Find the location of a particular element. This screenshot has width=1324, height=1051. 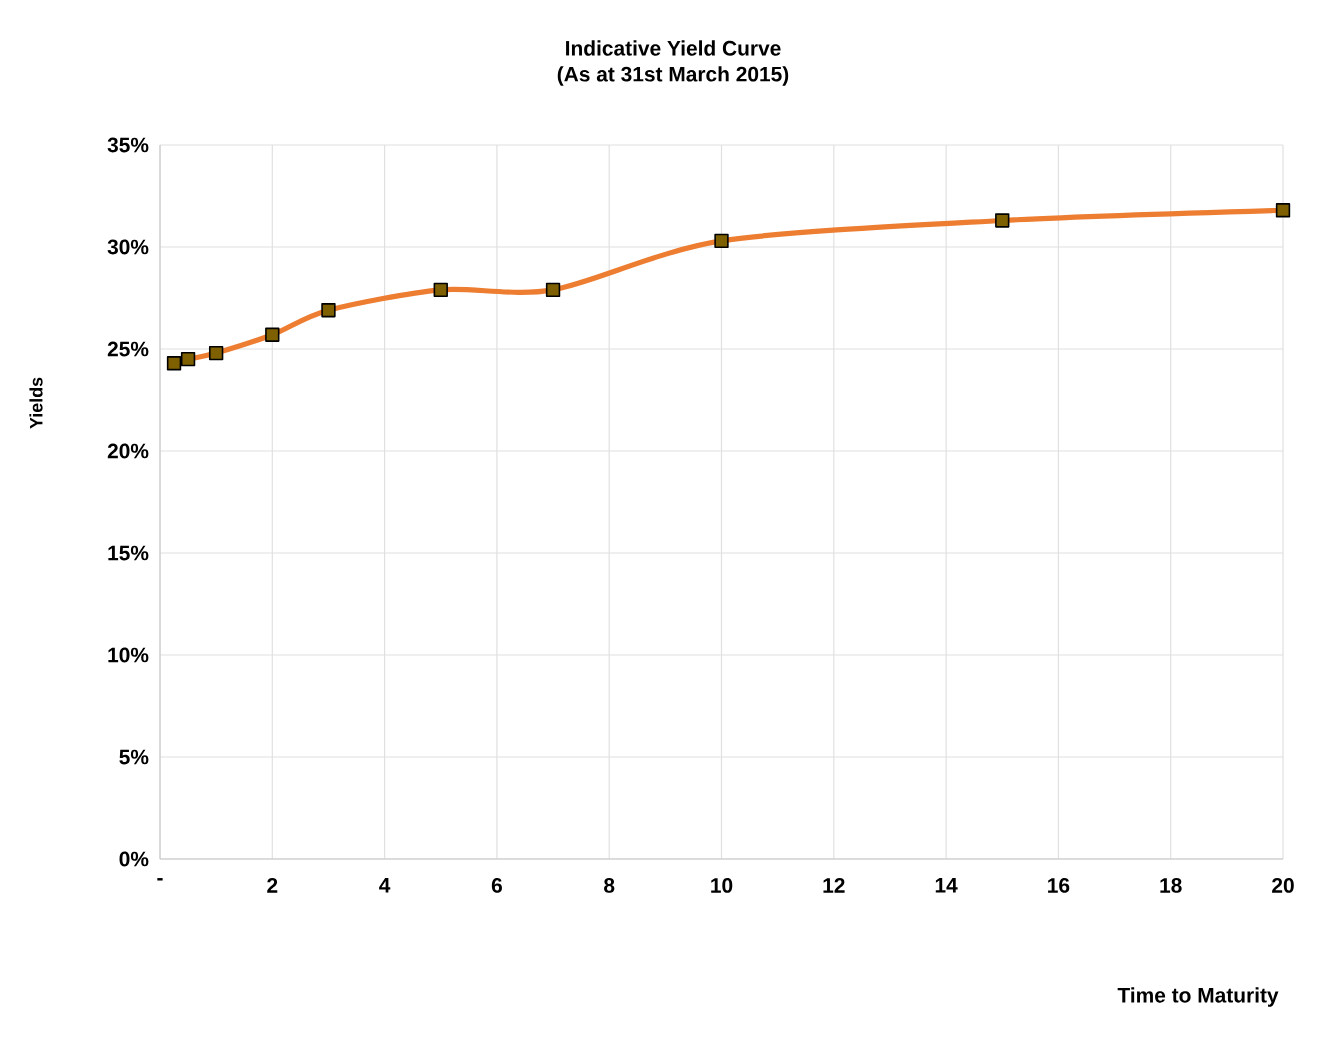

y-tick-label: 35% is located at coordinates (128, 145).